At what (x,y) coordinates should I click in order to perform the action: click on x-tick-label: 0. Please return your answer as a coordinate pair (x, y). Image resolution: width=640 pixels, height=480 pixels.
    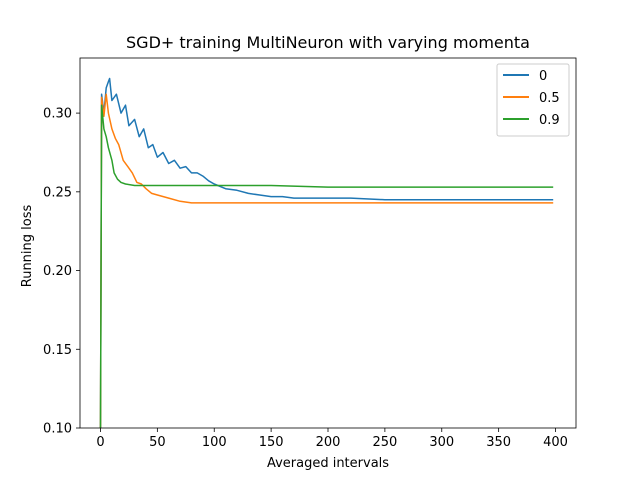
    Looking at the image, I should click on (100, 442).